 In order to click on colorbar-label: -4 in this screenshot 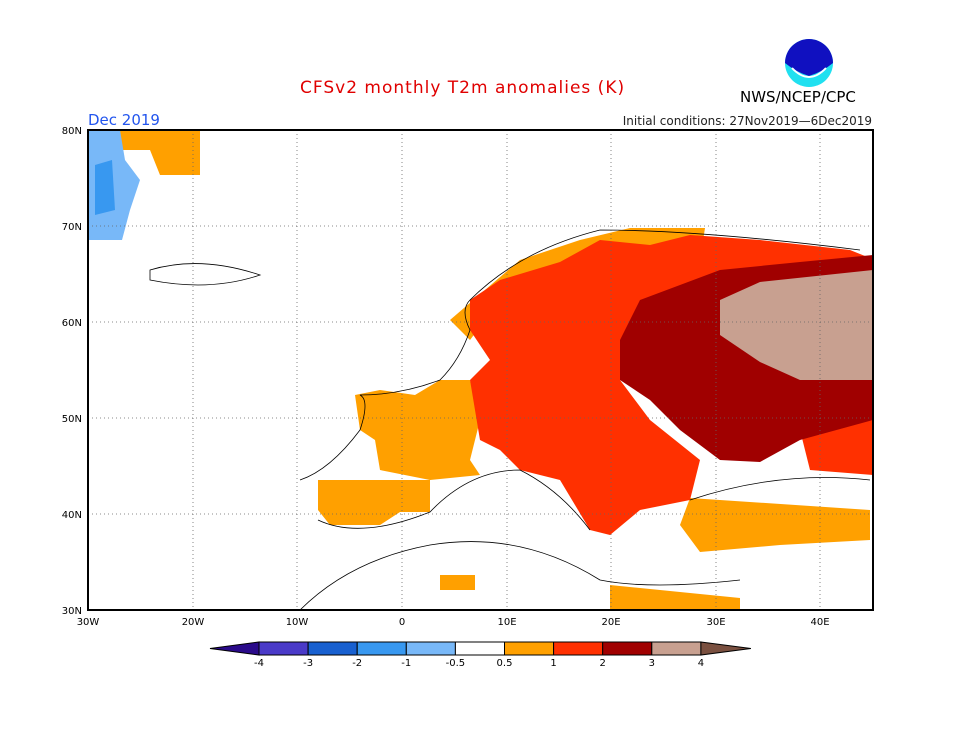, I will do `click(259, 663)`.